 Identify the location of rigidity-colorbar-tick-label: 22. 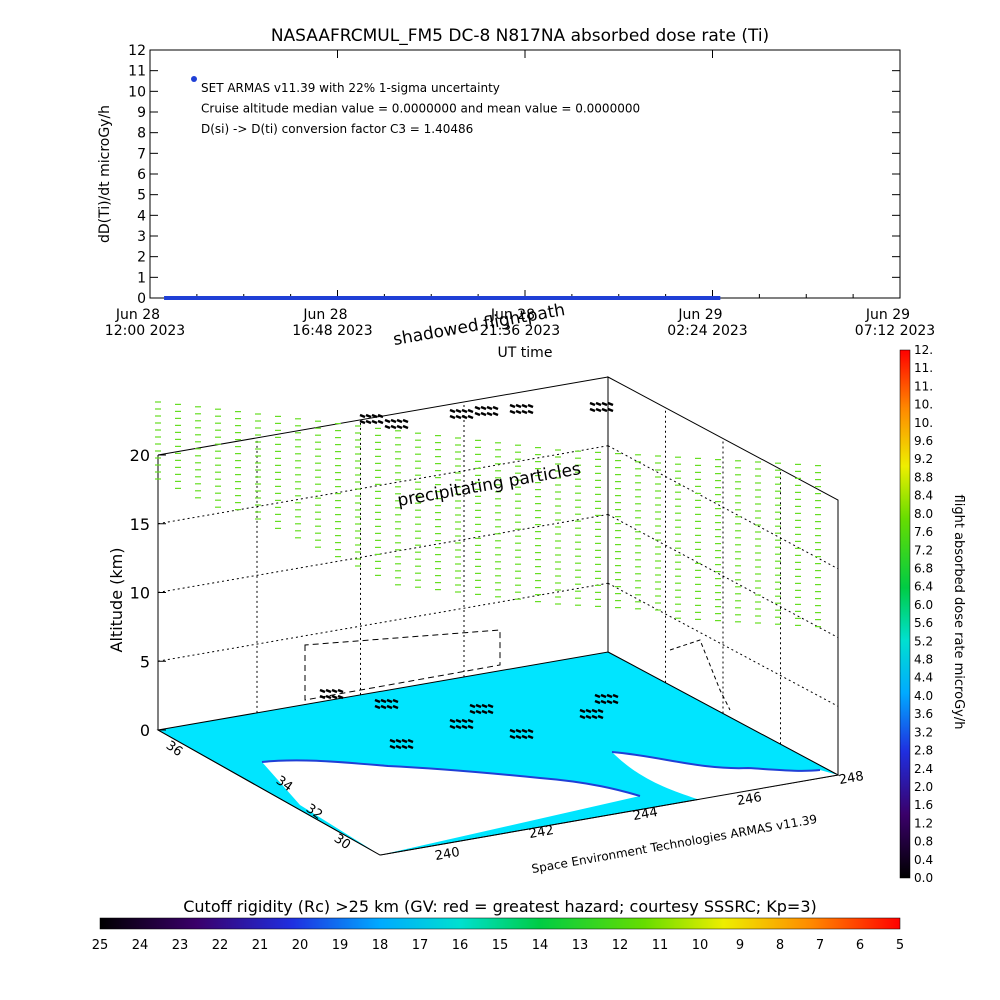
(220, 945).